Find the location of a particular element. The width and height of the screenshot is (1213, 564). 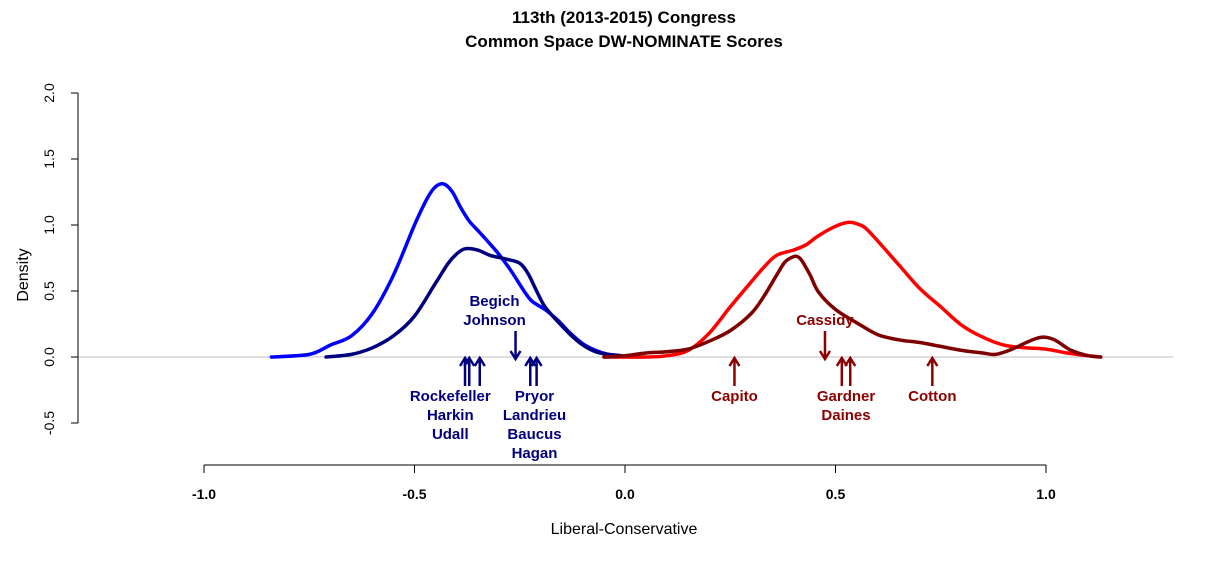

y-axis: -0.5 0.0 0.5 1.0 1.5 2.0 is located at coordinates (60, 259).